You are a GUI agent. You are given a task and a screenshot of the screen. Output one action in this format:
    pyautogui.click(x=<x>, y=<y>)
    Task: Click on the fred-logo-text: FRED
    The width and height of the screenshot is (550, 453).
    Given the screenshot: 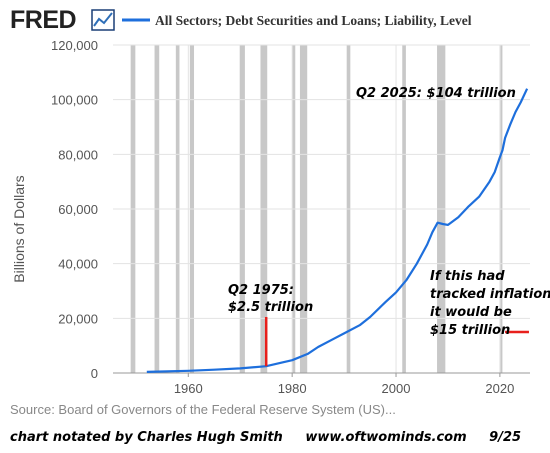 What is the action you would take?
    pyautogui.click(x=43, y=20)
    